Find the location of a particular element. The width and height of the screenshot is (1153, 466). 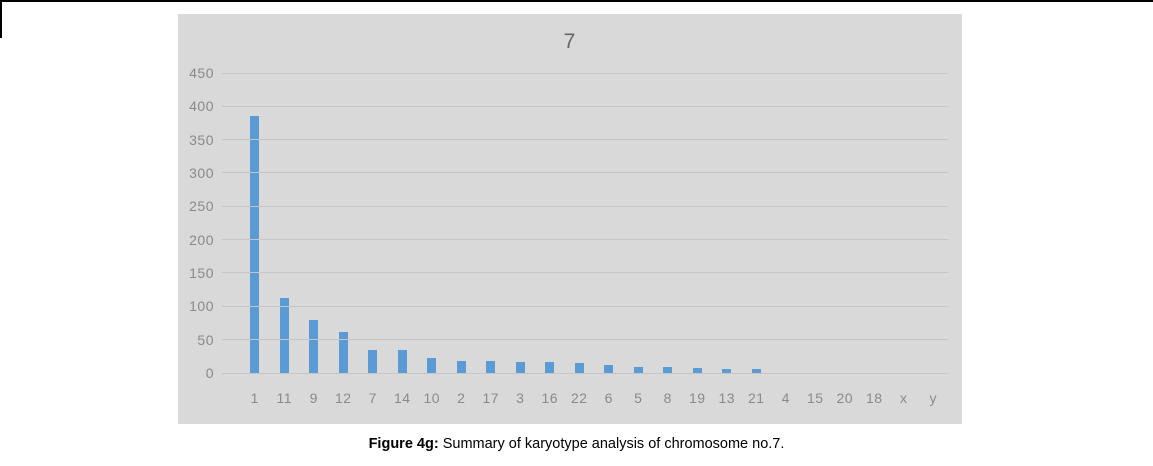

y-tick-label: 50 is located at coordinates (205, 339).